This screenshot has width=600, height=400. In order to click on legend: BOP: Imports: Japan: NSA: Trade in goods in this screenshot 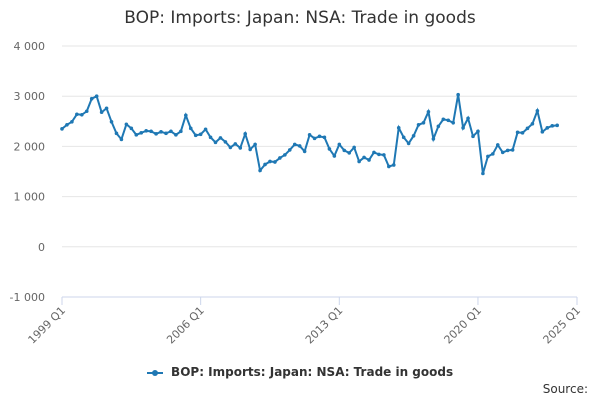, I will do `click(300, 372)`.